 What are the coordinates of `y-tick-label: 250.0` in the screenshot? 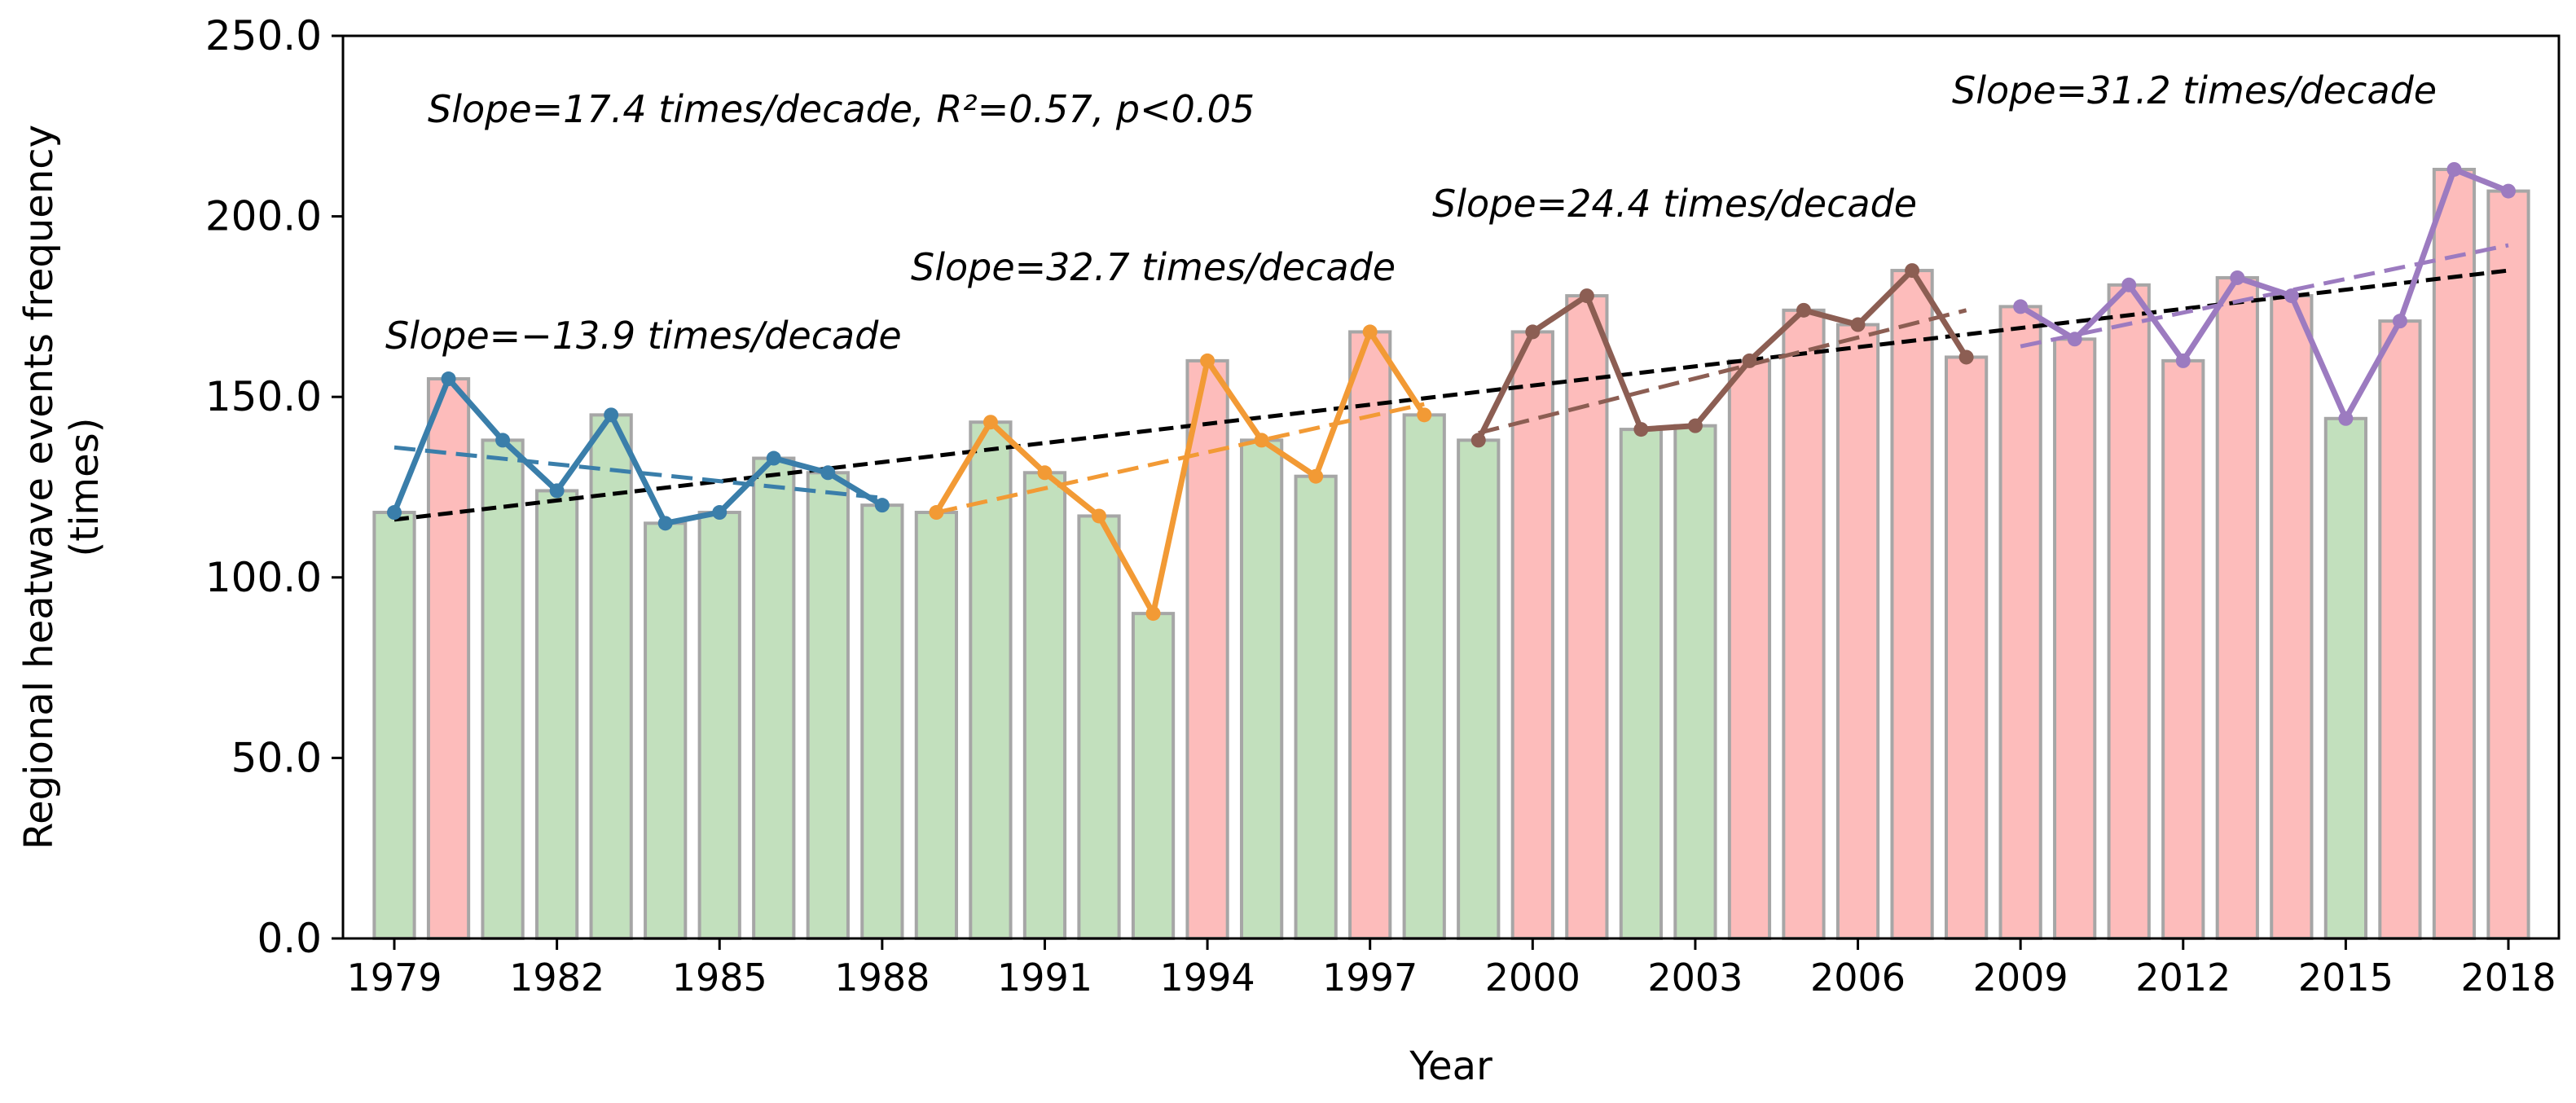 It's located at (263, 35).